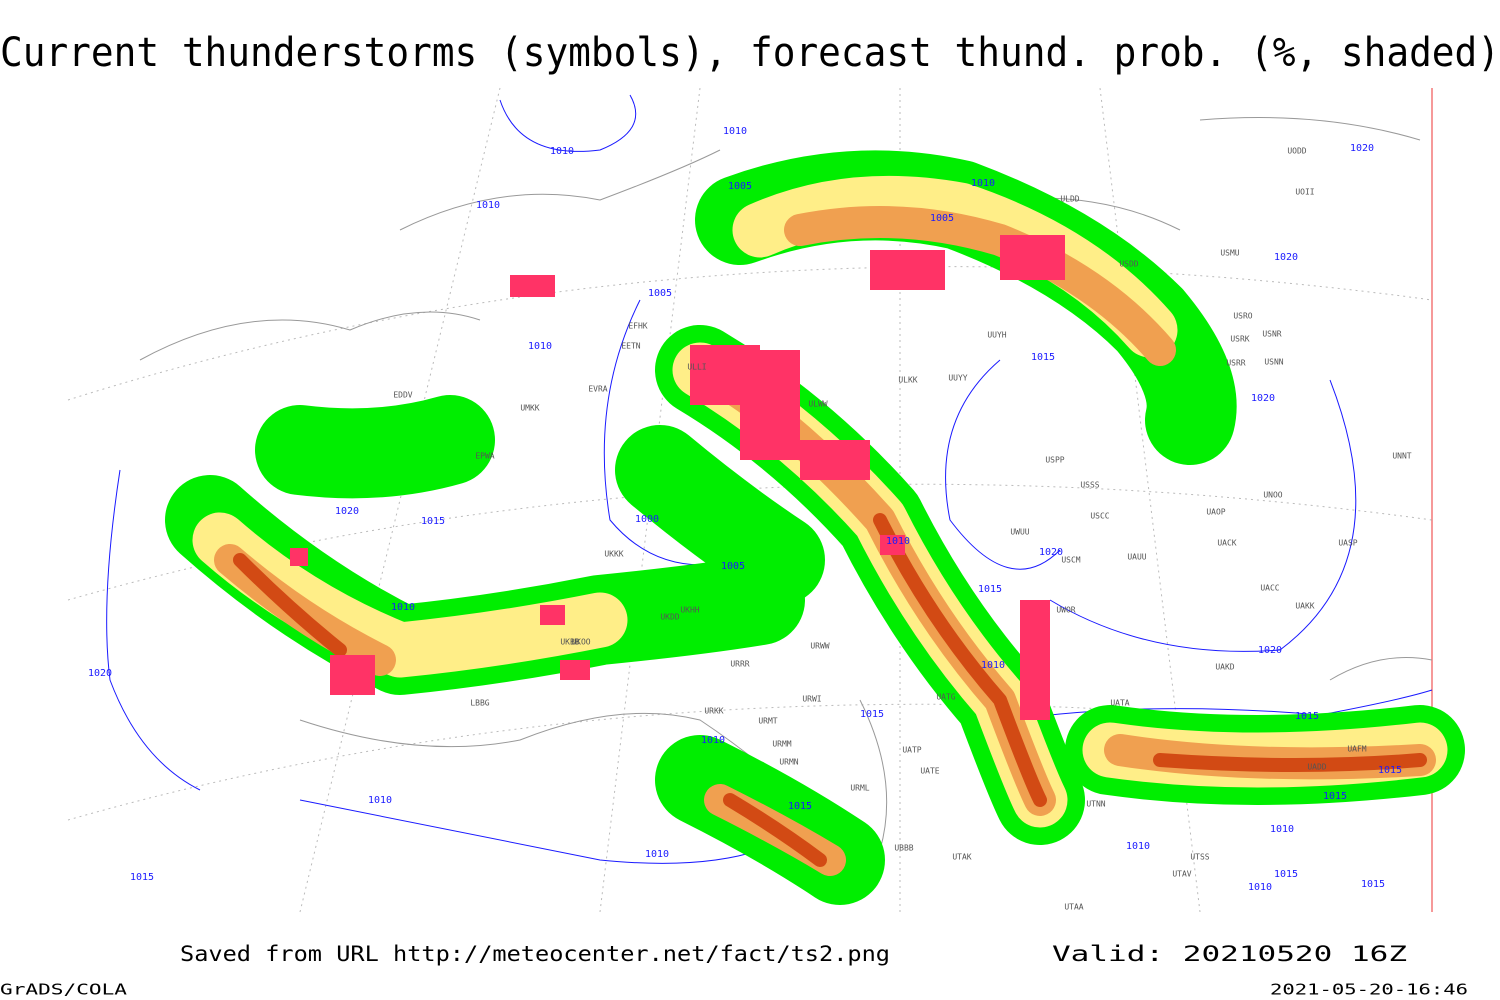 This screenshot has width=1500, height=1000. I want to click on station-label: UASP, so click(1347, 543).